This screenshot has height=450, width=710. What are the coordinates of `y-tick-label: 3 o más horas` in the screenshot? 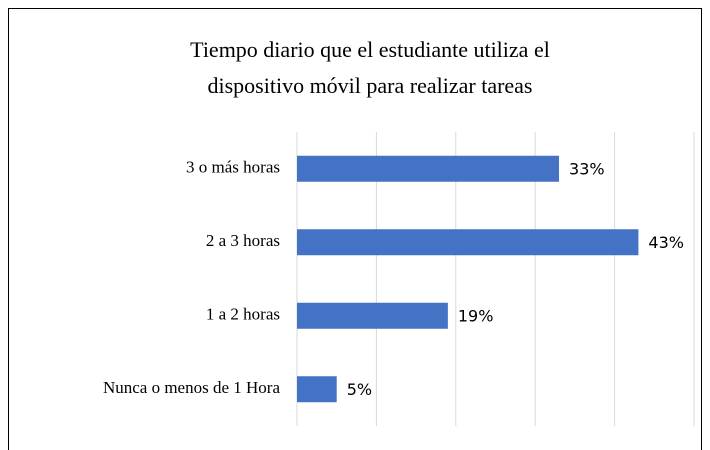 It's located at (233, 167).